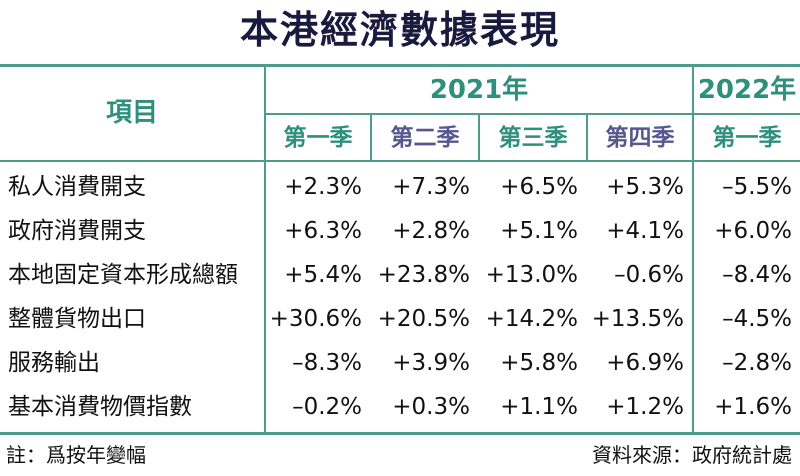  Describe the element at coordinates (327, 363) in the screenshot. I see `table-cell: –8.3%` at that location.